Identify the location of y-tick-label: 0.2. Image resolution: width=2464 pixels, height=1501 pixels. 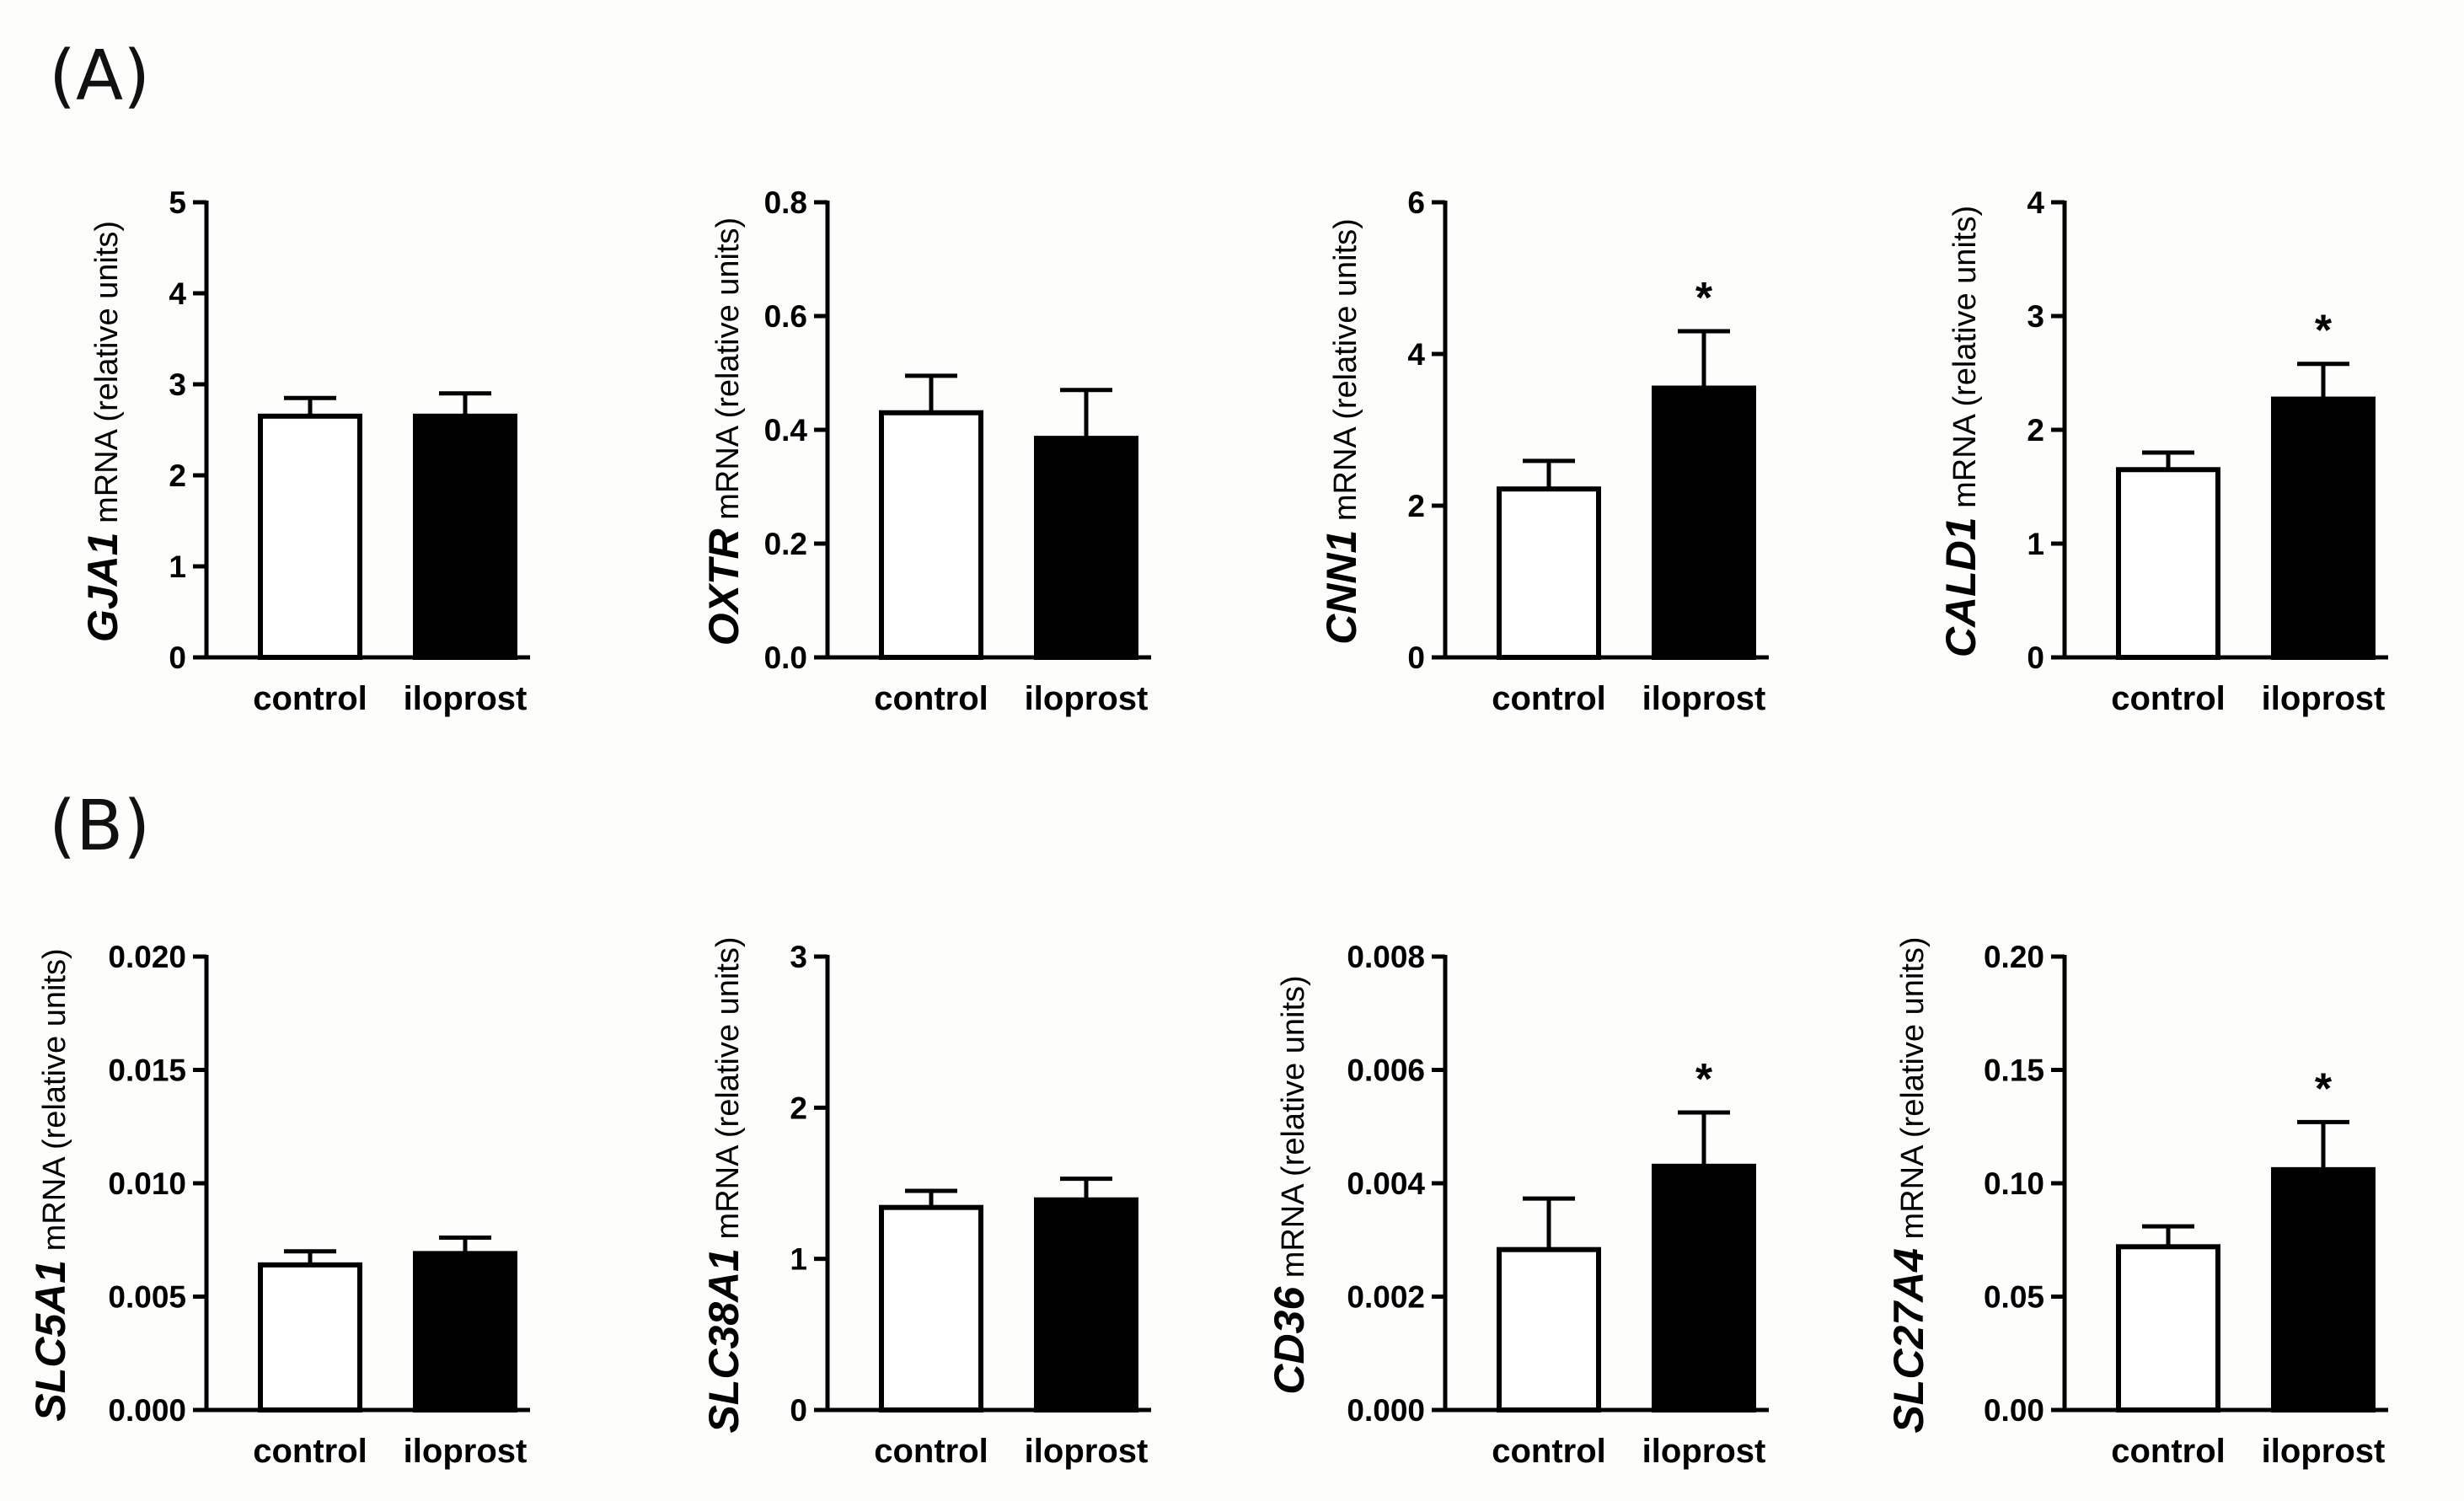
(786, 544).